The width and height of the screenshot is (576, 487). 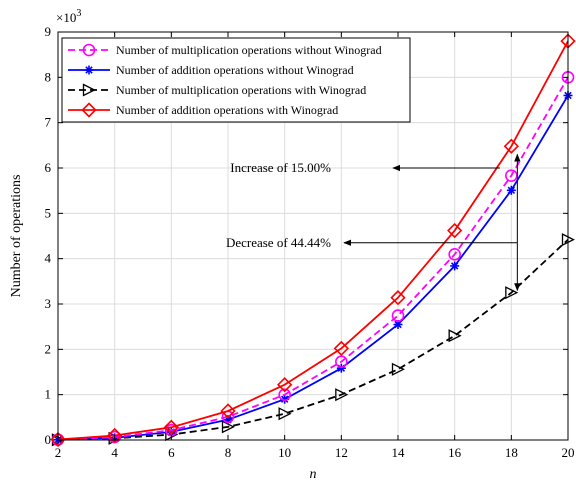 I want to click on y-tick-label: 8, so click(x=48, y=76).